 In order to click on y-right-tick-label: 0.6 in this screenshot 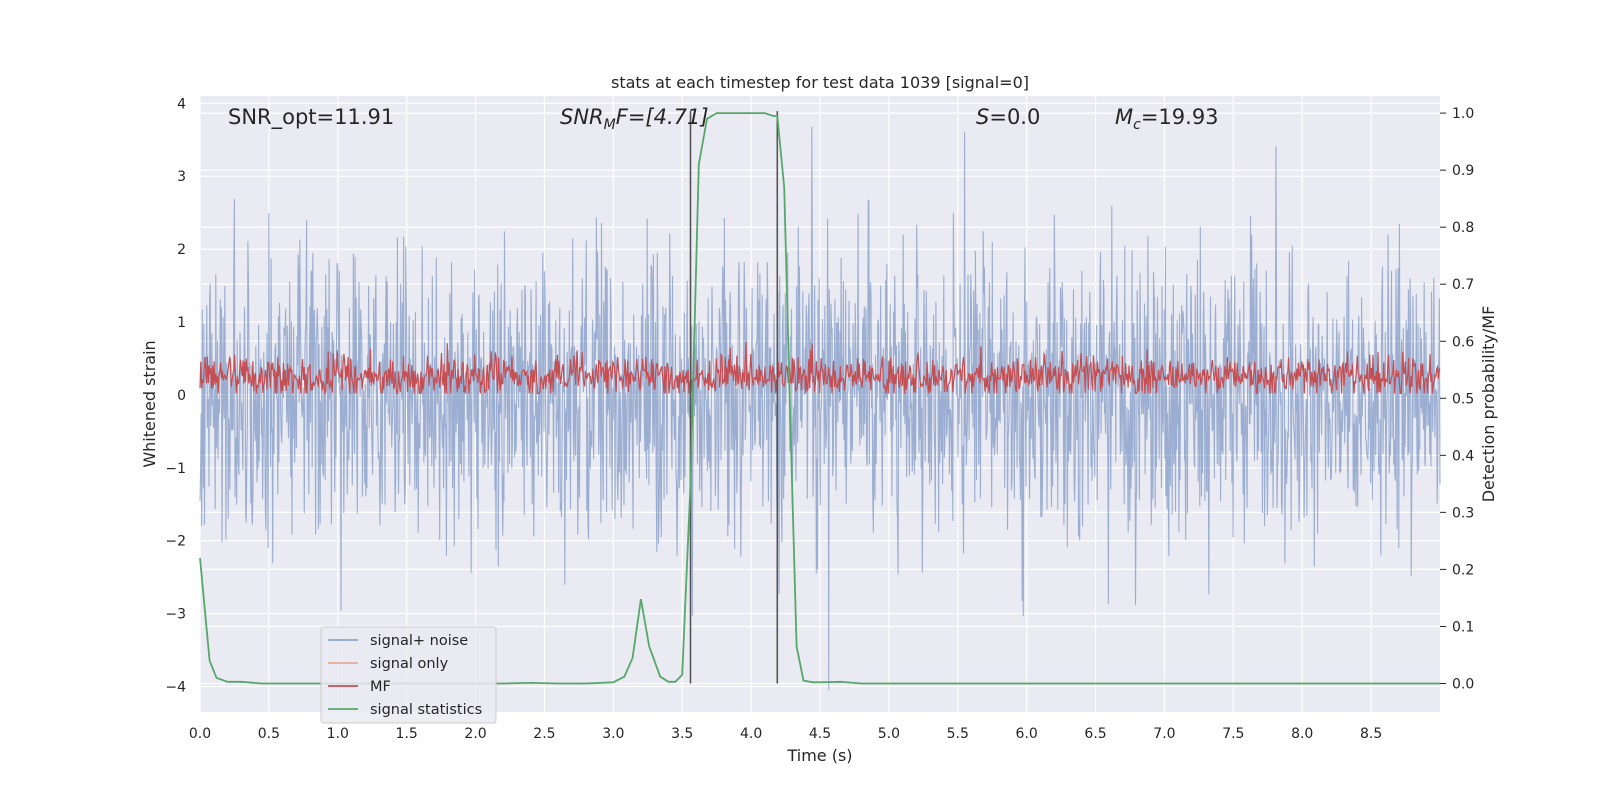, I will do `click(1463, 342)`.